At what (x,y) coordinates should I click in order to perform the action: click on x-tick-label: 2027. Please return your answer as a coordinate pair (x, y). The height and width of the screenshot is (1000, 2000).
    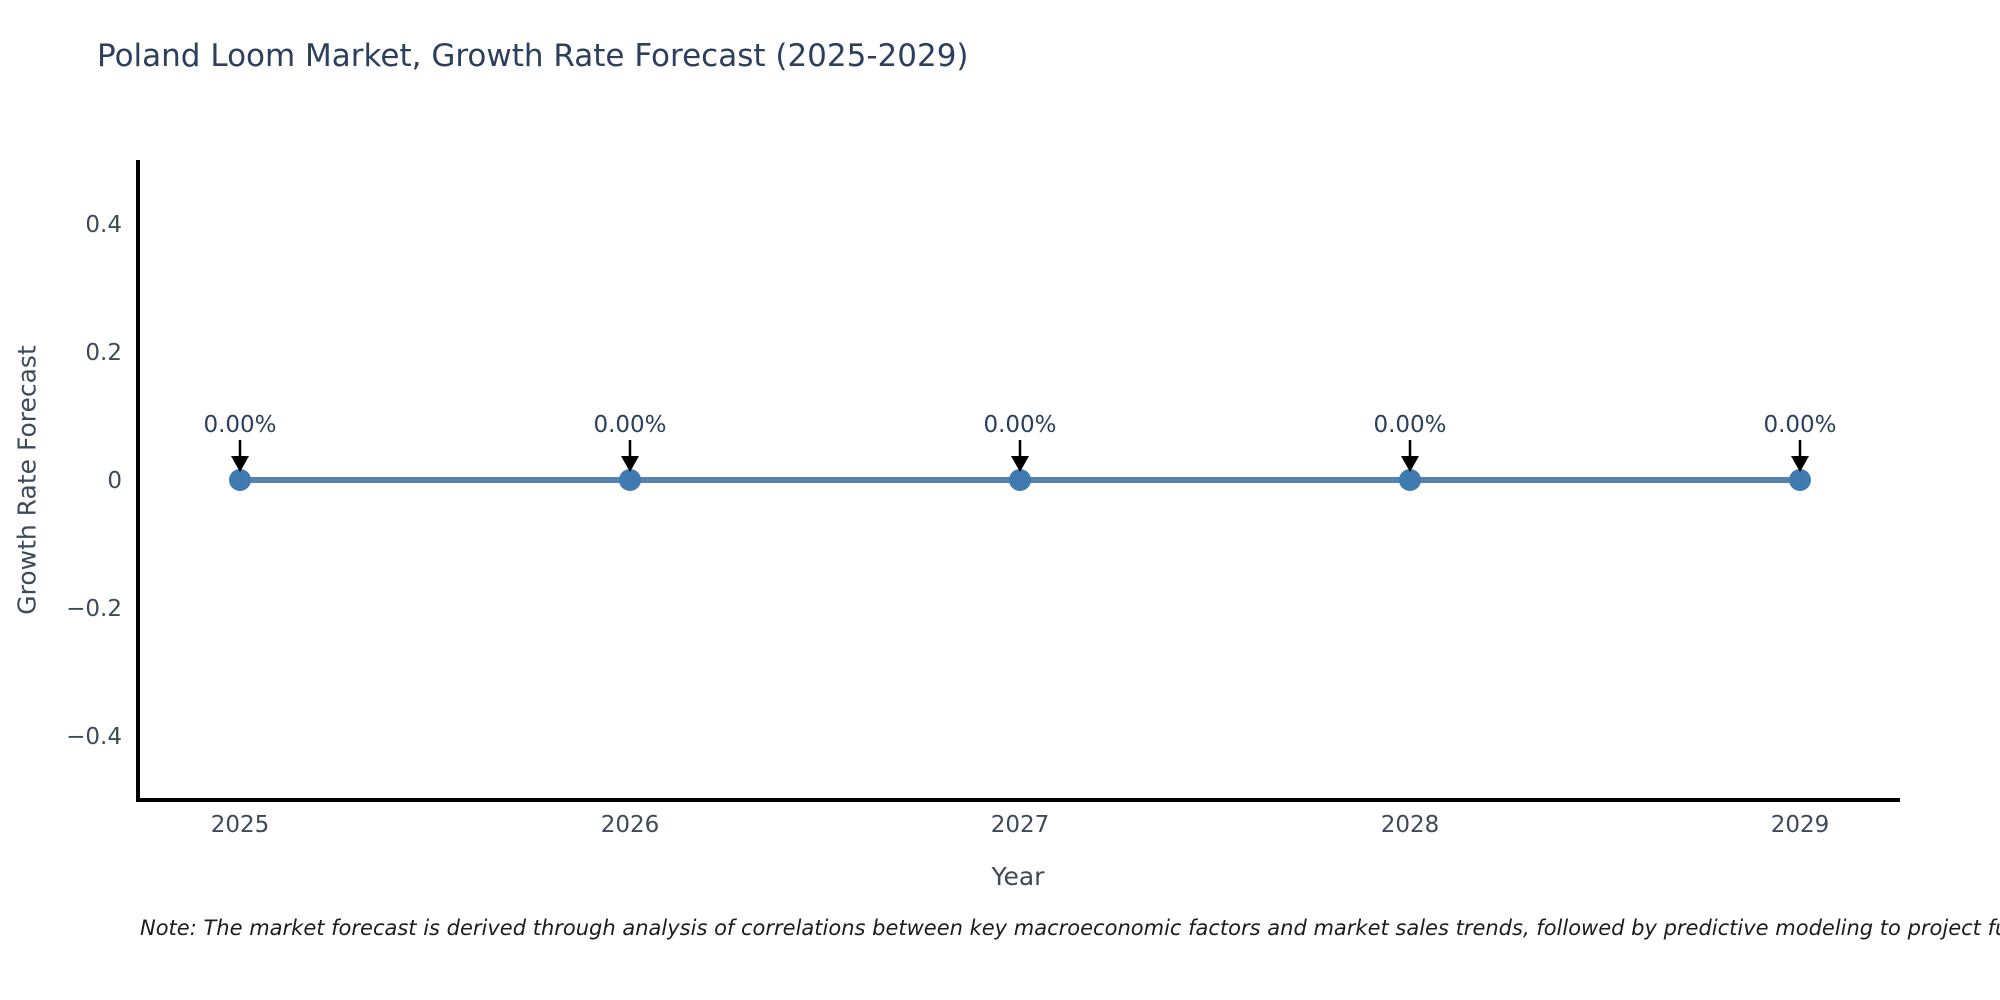
    Looking at the image, I should click on (1020, 825).